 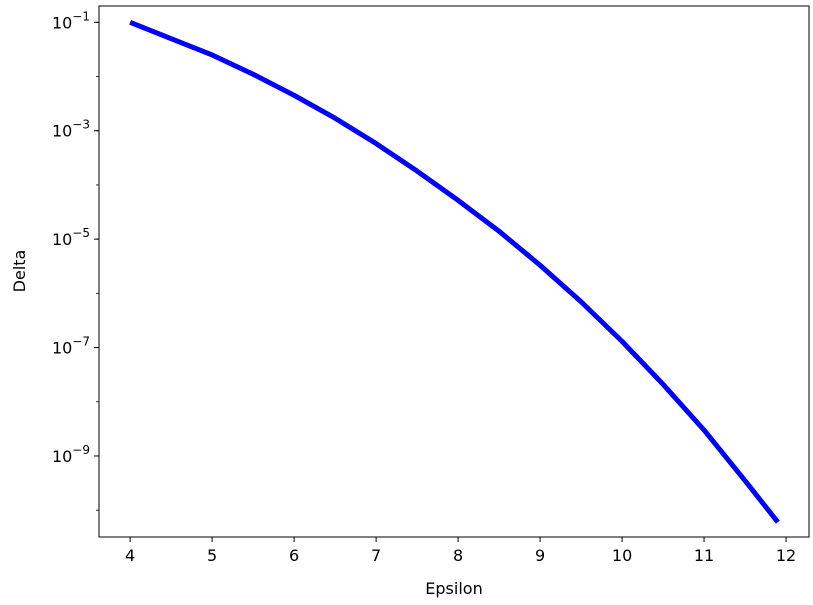 What do you see at coordinates (458, 555) in the screenshot?
I see `x-tick-label: 8` at bounding box center [458, 555].